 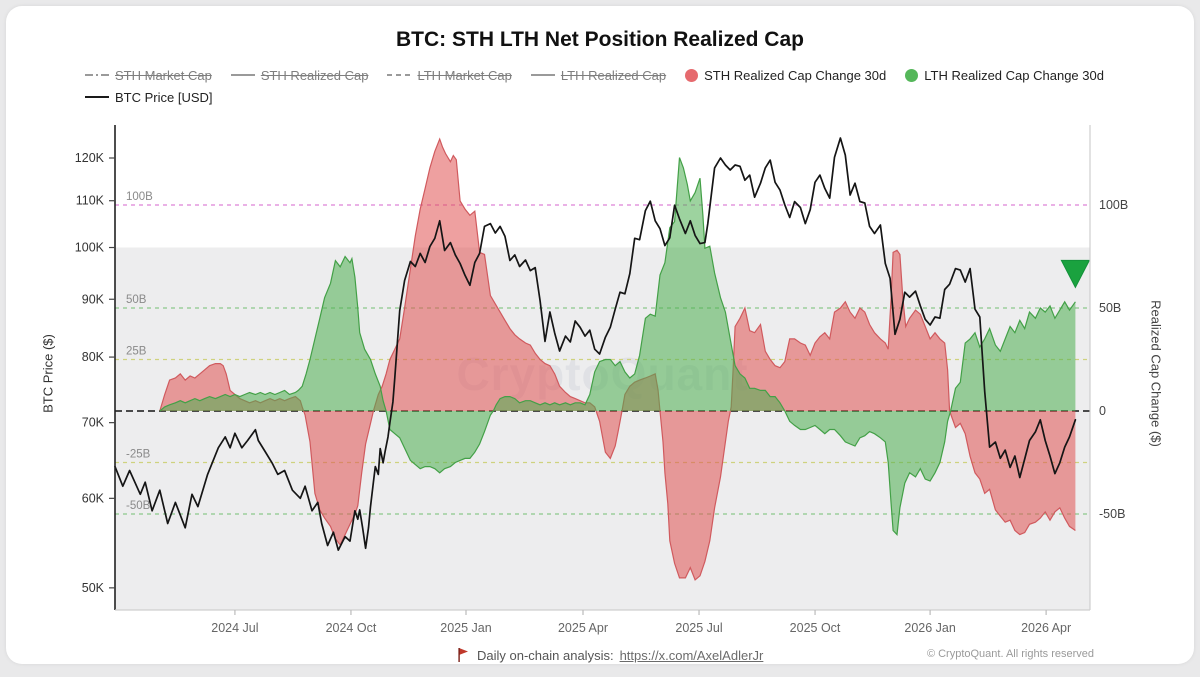 What do you see at coordinates (1102, 411) in the screenshot?
I see `right-tick-label: 0` at bounding box center [1102, 411].